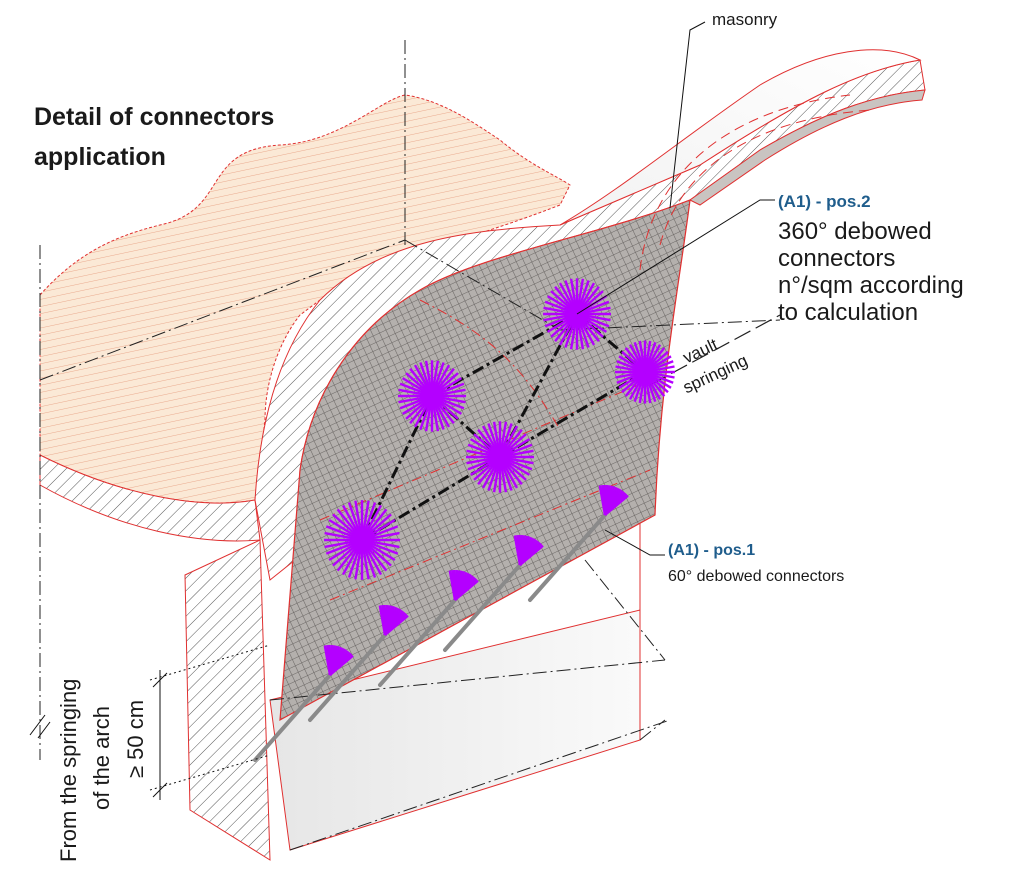 The width and height of the screenshot is (1021, 876). What do you see at coordinates (69, 770) in the screenshot?
I see `dimension-text-line1: From the springing` at bounding box center [69, 770].